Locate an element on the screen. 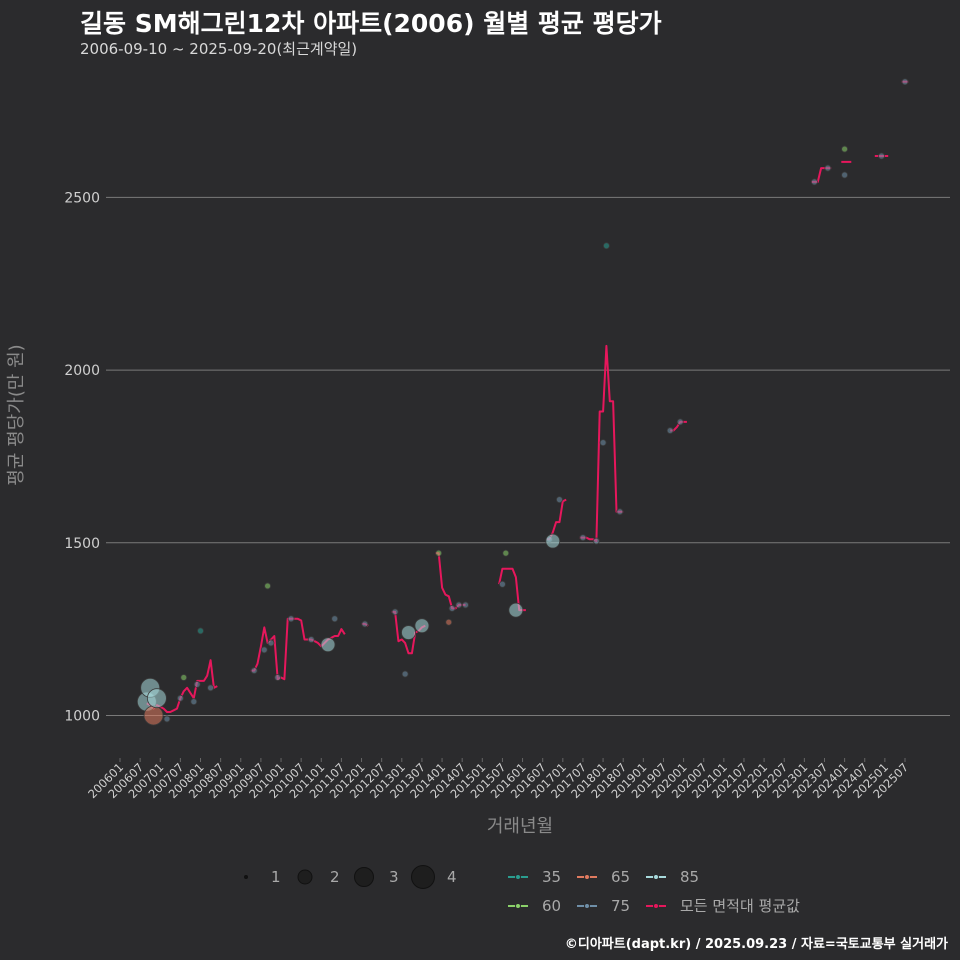 This screenshot has width=960, height=960. y-tick-label: 1000 is located at coordinates (82, 716).